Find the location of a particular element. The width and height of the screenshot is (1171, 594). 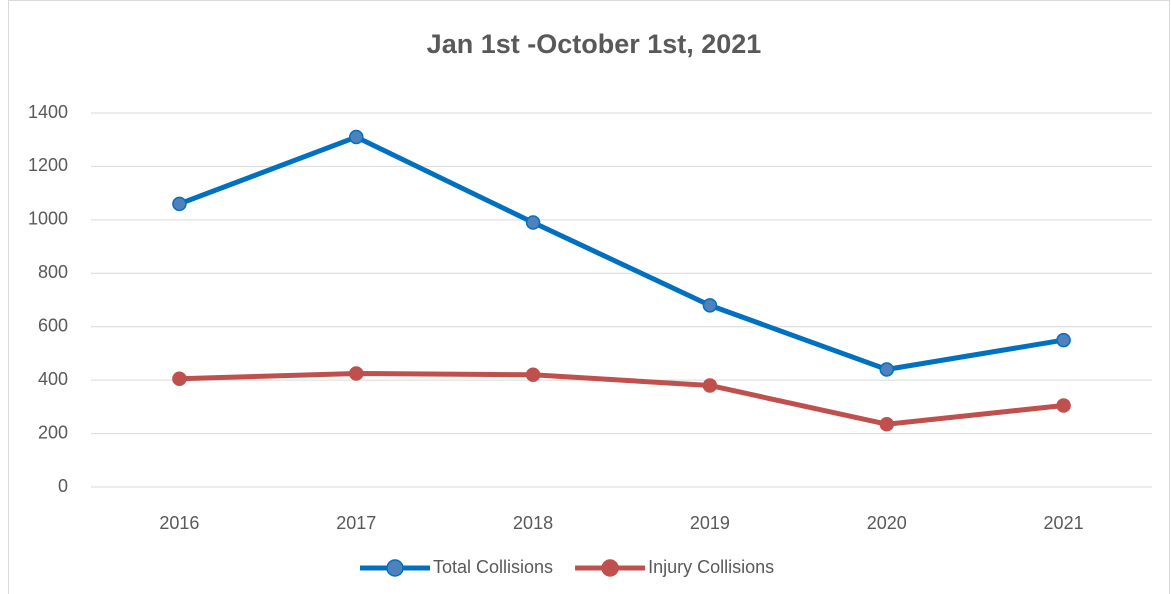

y-tick-label: 1000 is located at coordinates (48, 219).